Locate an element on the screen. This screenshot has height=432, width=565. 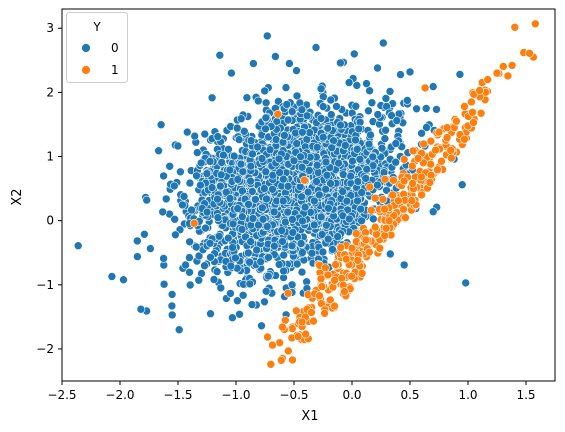
y-axis-ticks: −2 −1 0 1 2 3 is located at coordinates (49, 188).